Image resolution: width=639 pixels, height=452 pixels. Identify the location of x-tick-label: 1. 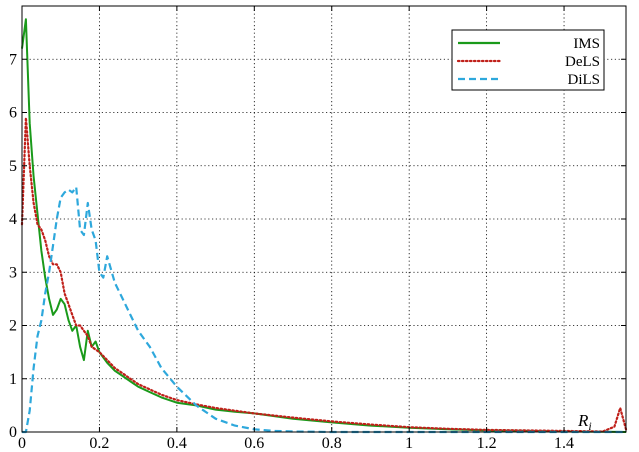
(409, 443).